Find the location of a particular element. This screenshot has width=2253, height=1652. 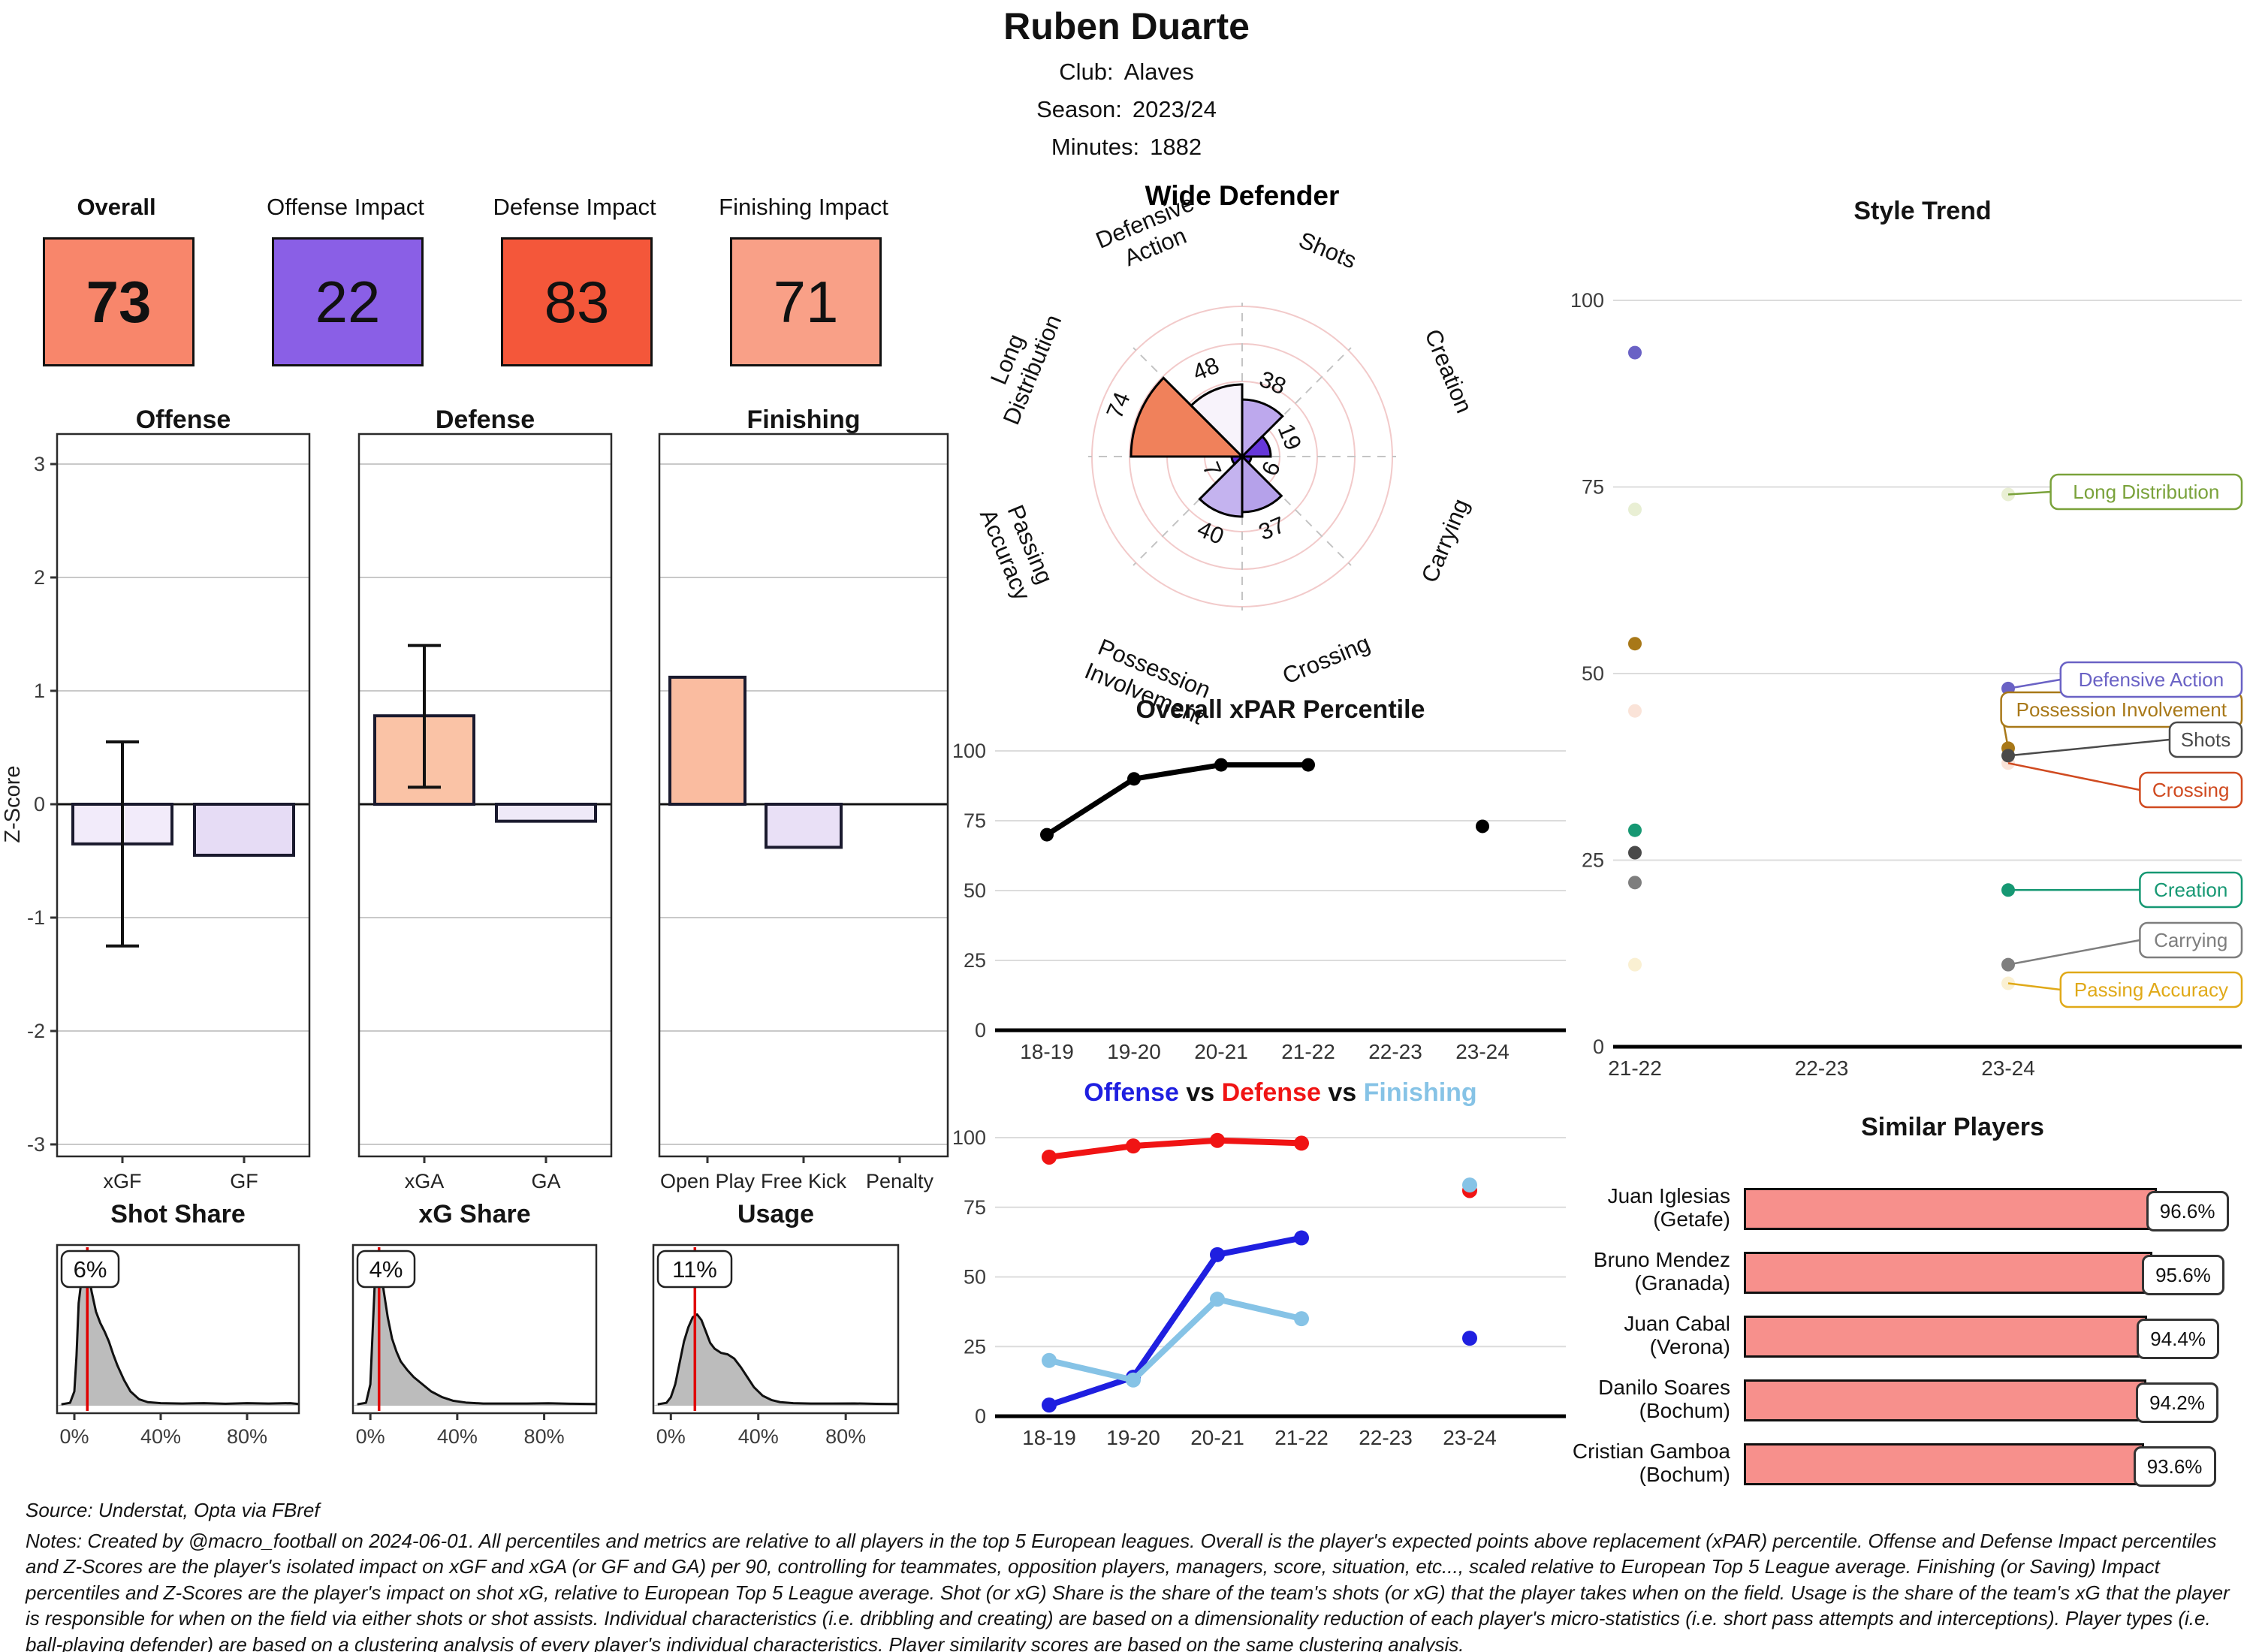

series-label-carrying: Carrying is located at coordinates (2190, 940).